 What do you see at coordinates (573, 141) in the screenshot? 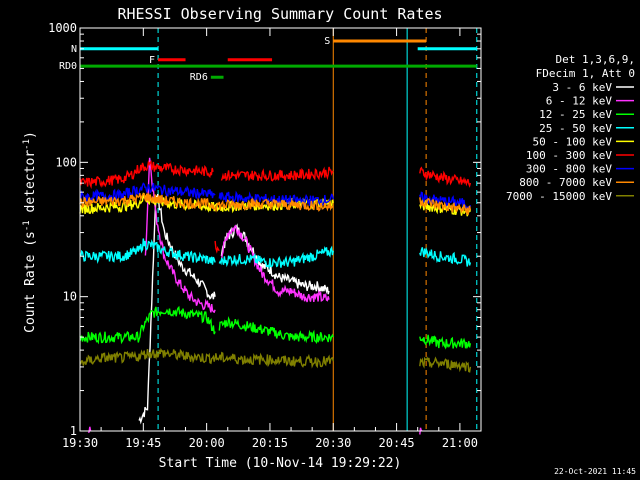
I see `legend-label-4: 50 - 100 keV` at bounding box center [573, 141].